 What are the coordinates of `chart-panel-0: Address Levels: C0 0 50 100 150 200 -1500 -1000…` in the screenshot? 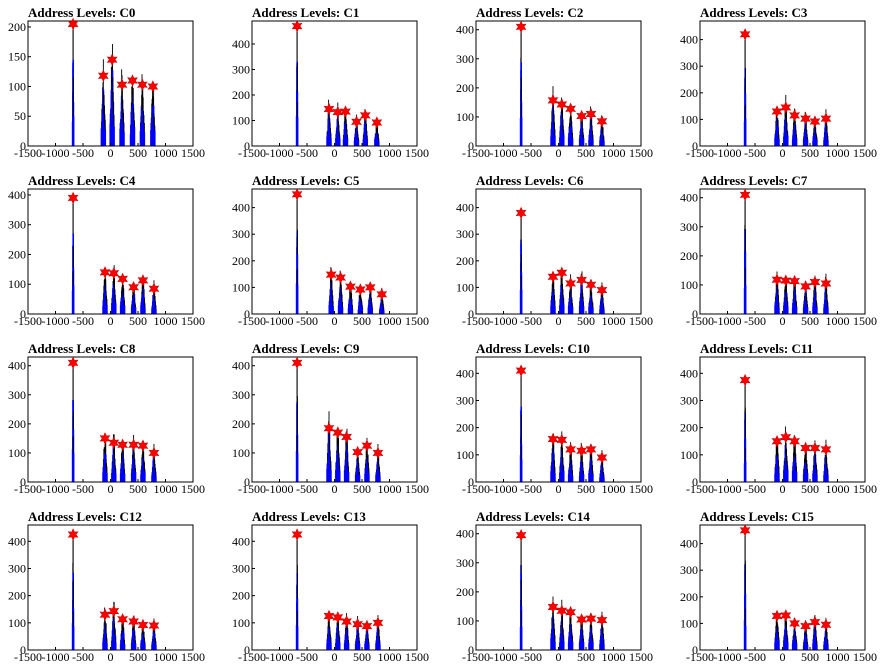 It's located at (112, 84).